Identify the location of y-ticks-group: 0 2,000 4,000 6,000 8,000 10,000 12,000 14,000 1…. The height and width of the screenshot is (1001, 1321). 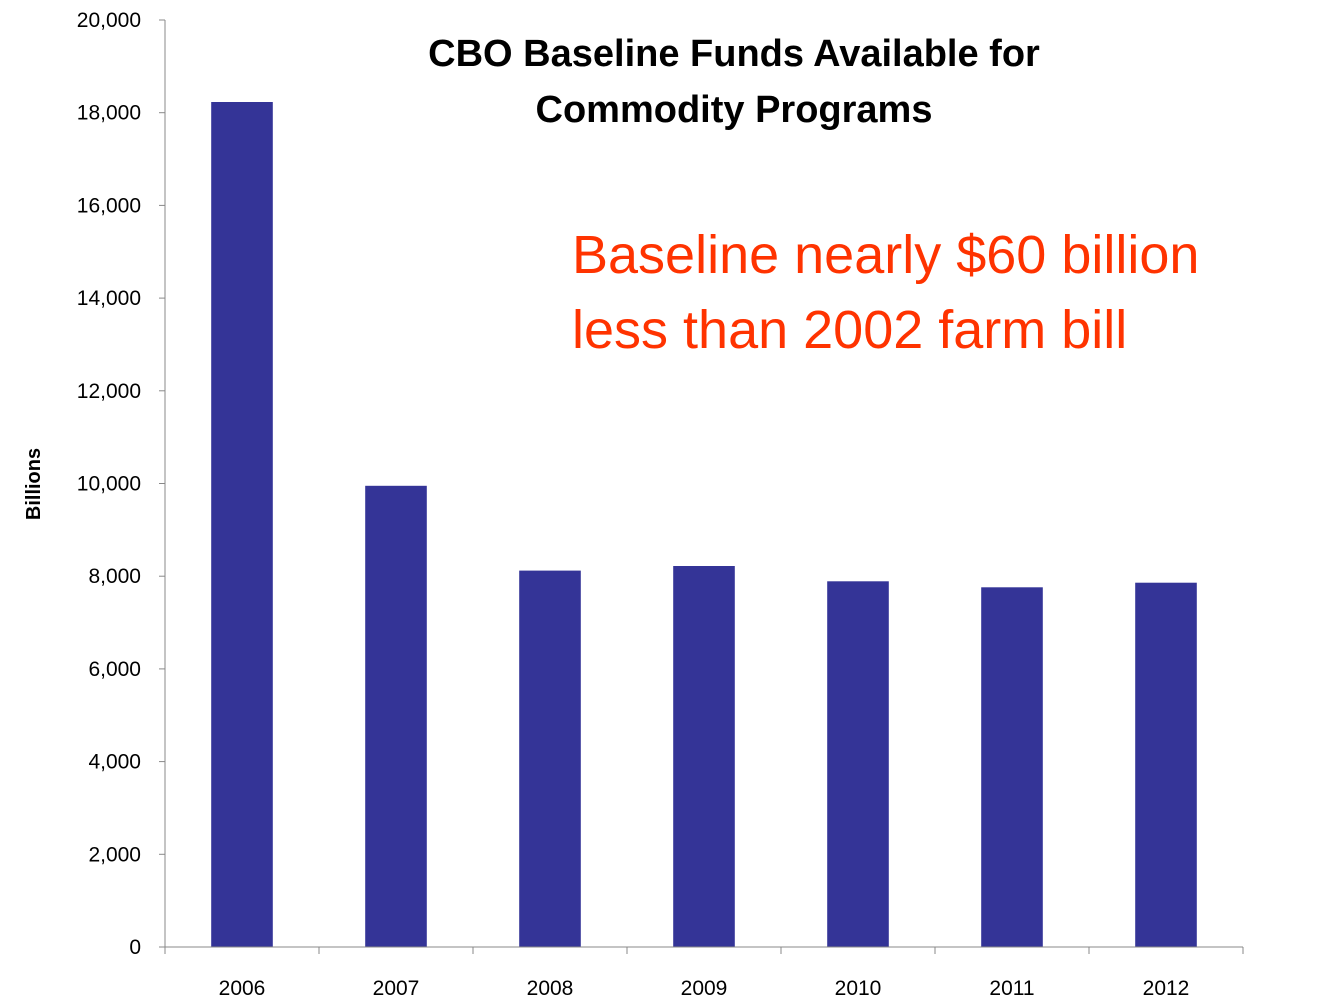
(121, 484).